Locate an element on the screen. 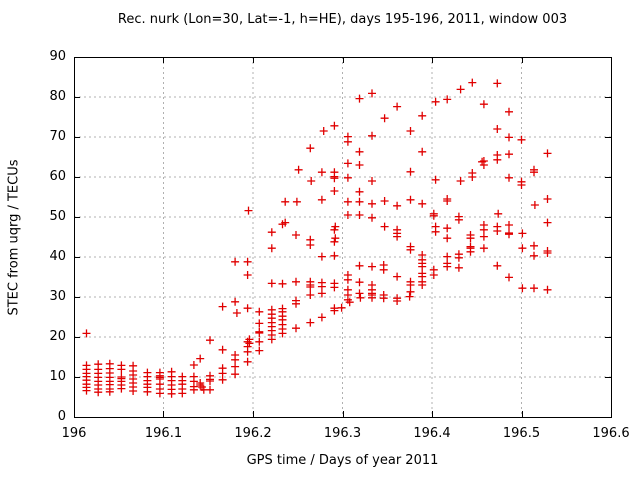  y-tick-label: 0 is located at coordinates (61, 416).